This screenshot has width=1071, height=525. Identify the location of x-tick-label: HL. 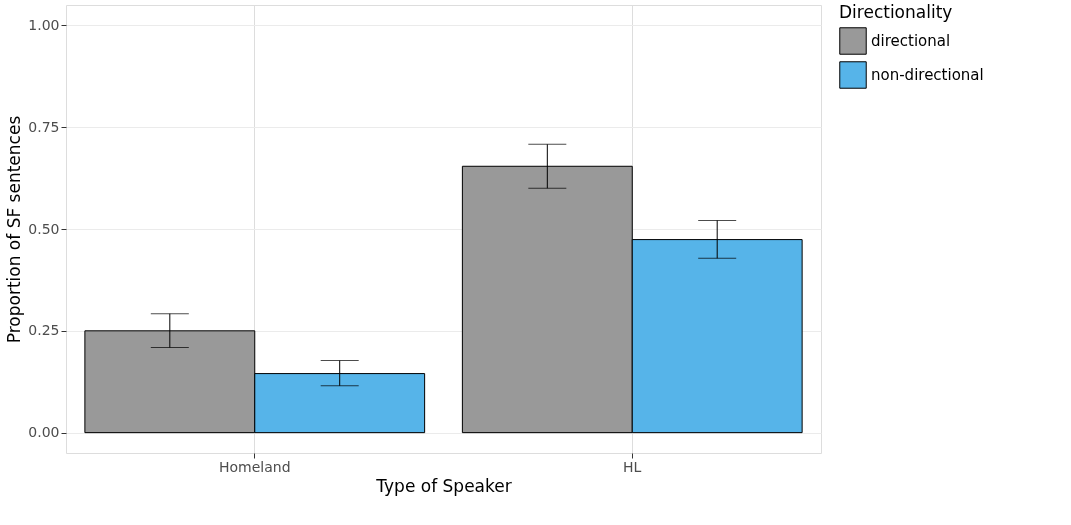
(632, 466).